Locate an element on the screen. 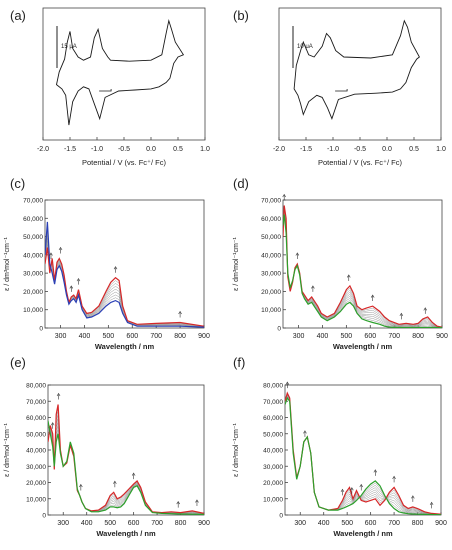 Image resolution: width=452 pixels, height=550 pixels. scale-bar-label: 15 μA is located at coordinates (69, 47).